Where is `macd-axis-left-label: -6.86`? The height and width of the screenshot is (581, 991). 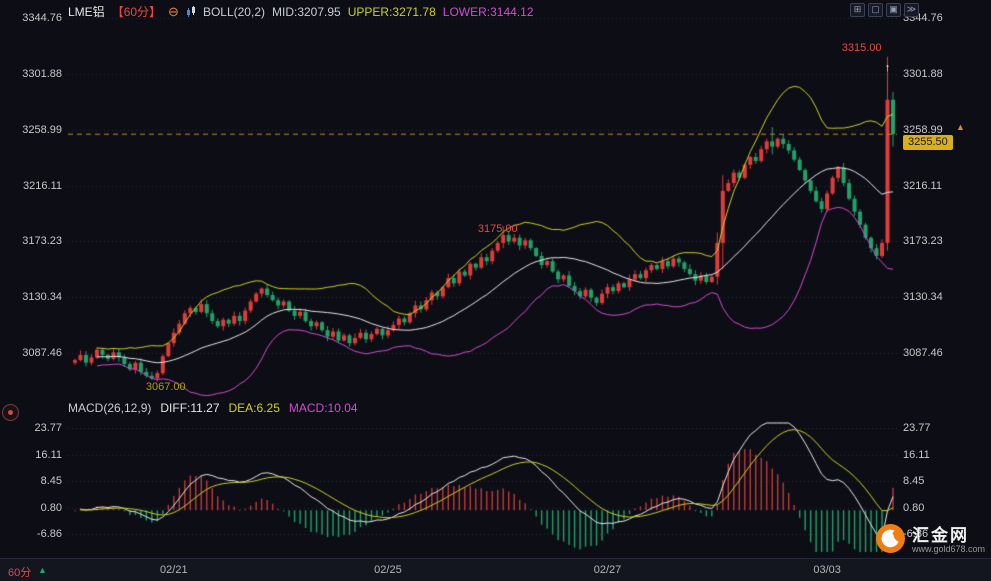 macd-axis-left-label: -6.86 is located at coordinates (49, 534).